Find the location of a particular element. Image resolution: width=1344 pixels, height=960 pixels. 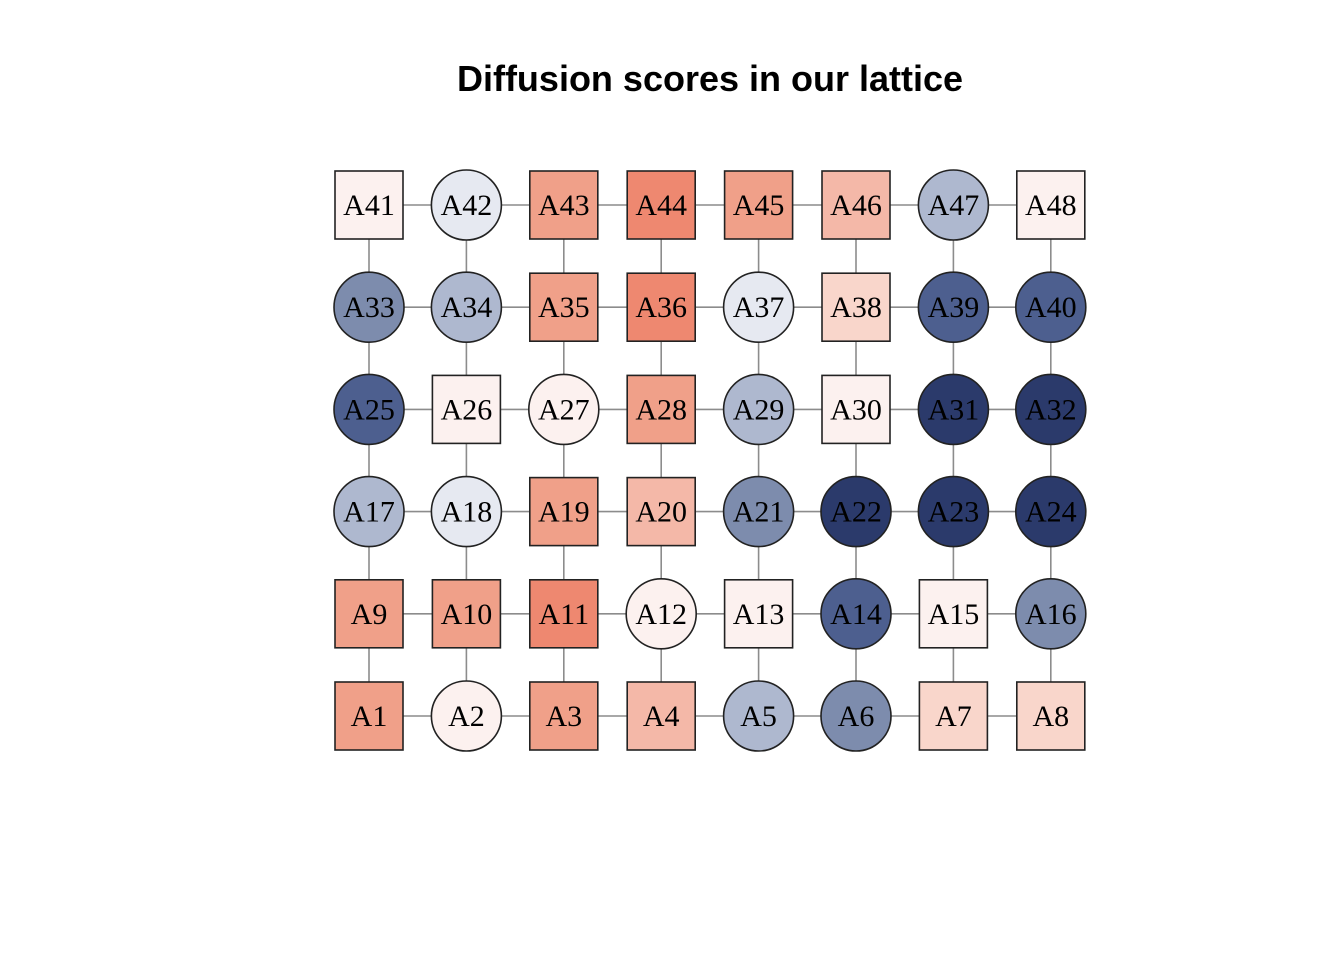

node-a12: A12 is located at coordinates (661, 613).